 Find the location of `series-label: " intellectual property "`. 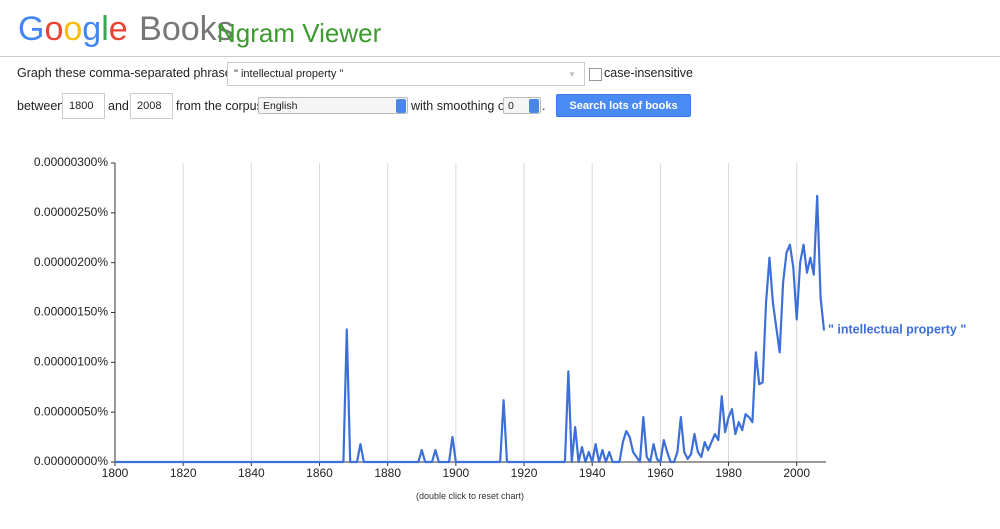

series-label: " intellectual property " is located at coordinates (897, 330).